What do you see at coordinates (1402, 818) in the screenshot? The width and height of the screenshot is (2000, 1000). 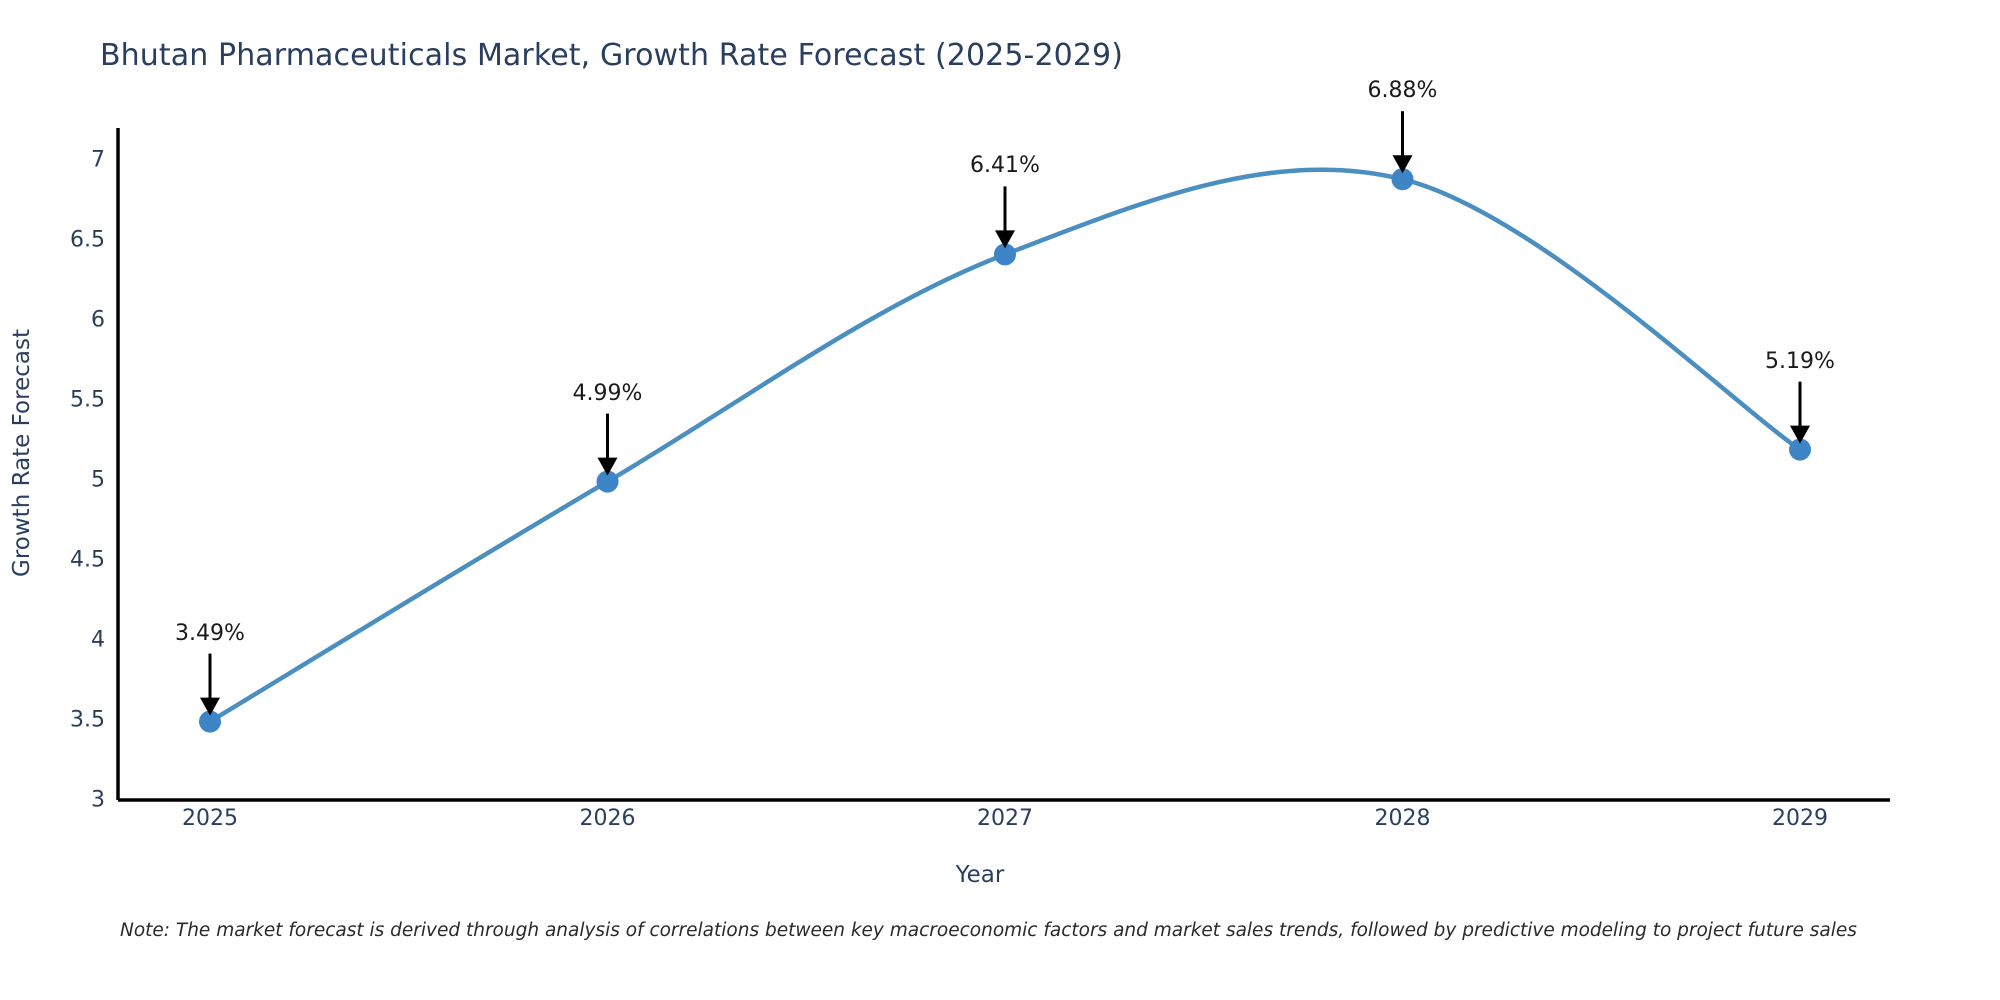 I see `x-tick-label: 2028` at bounding box center [1402, 818].